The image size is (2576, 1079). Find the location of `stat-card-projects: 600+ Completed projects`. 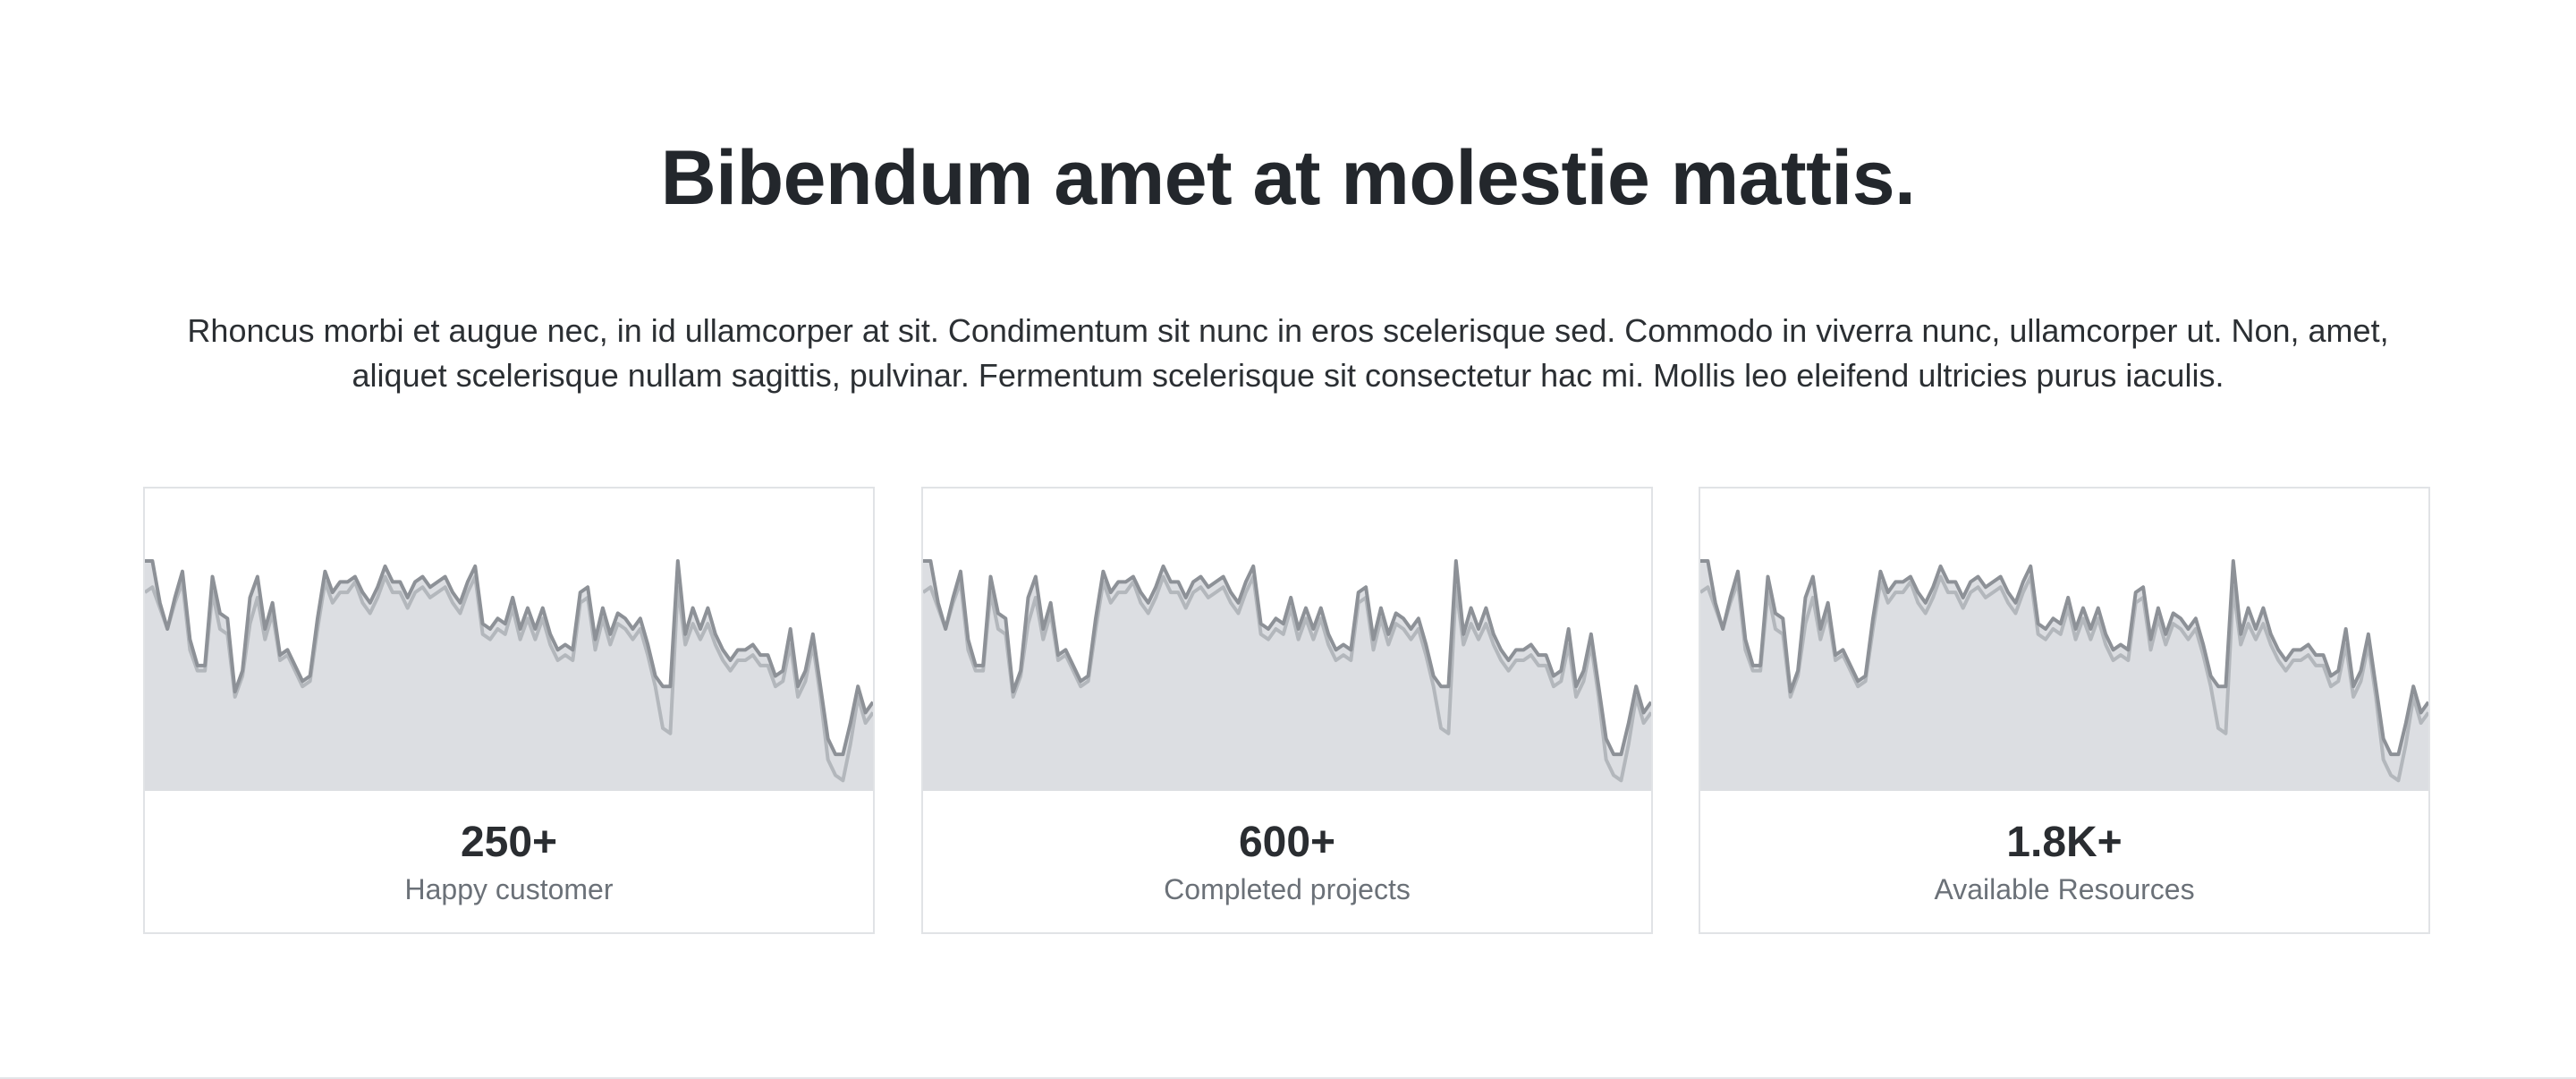

stat-card-projects: 600+ Completed projects is located at coordinates (1287, 710).